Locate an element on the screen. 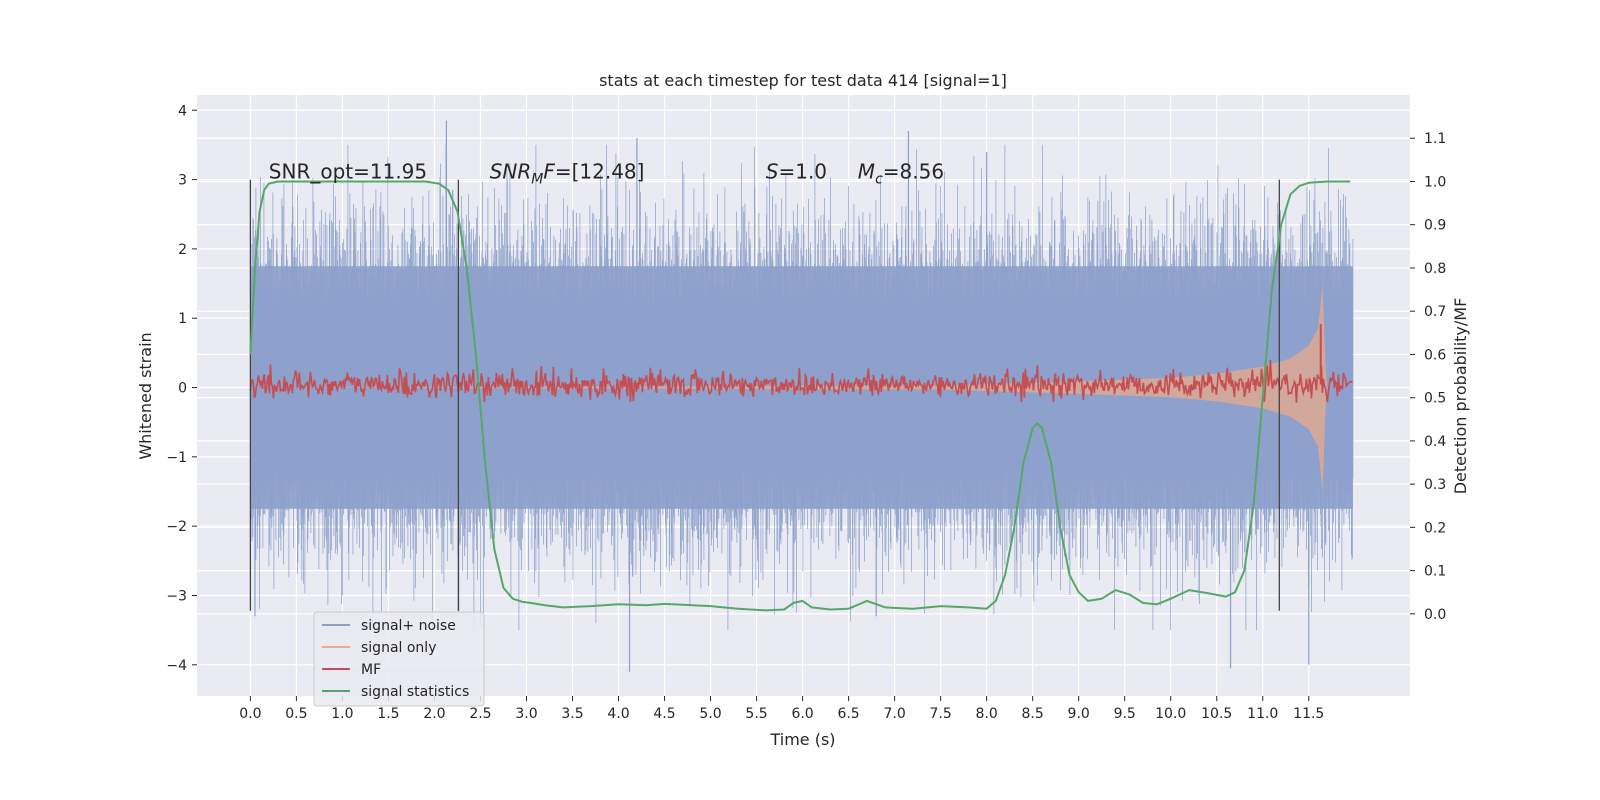 The image size is (1600, 800). x-tick-label: 4.5 is located at coordinates (664, 714).